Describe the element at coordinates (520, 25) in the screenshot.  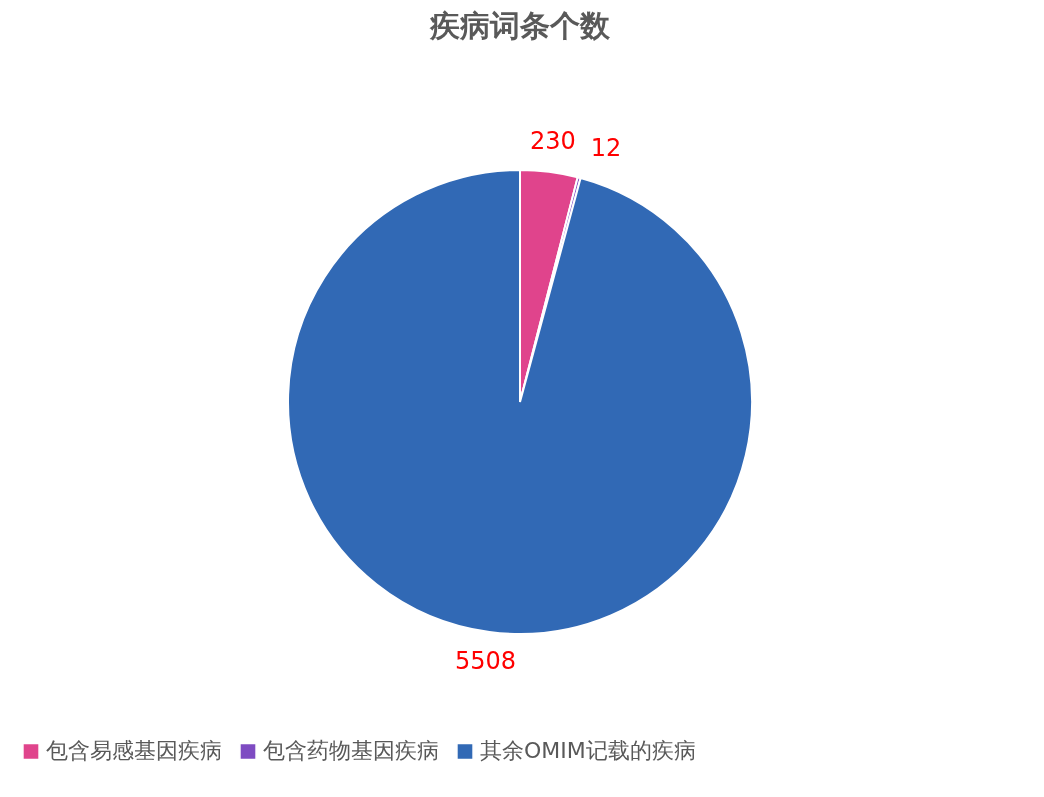
I see `chart-title: 疾病词条个数` at that location.